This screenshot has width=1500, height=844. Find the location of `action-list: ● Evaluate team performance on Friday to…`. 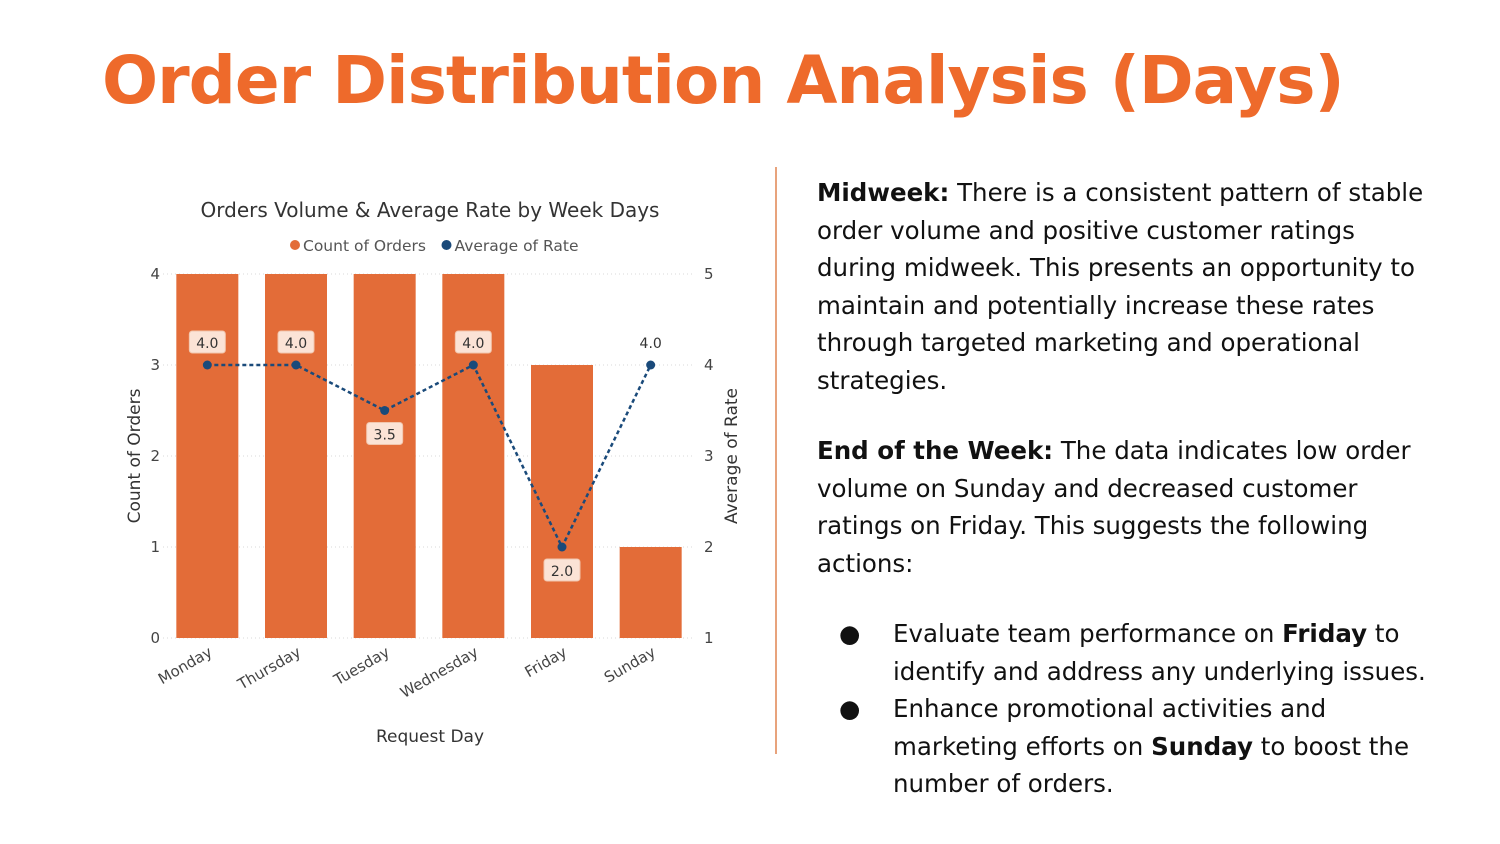

action-list: ● Evaluate team performance on Friday to… is located at coordinates (1127, 709).